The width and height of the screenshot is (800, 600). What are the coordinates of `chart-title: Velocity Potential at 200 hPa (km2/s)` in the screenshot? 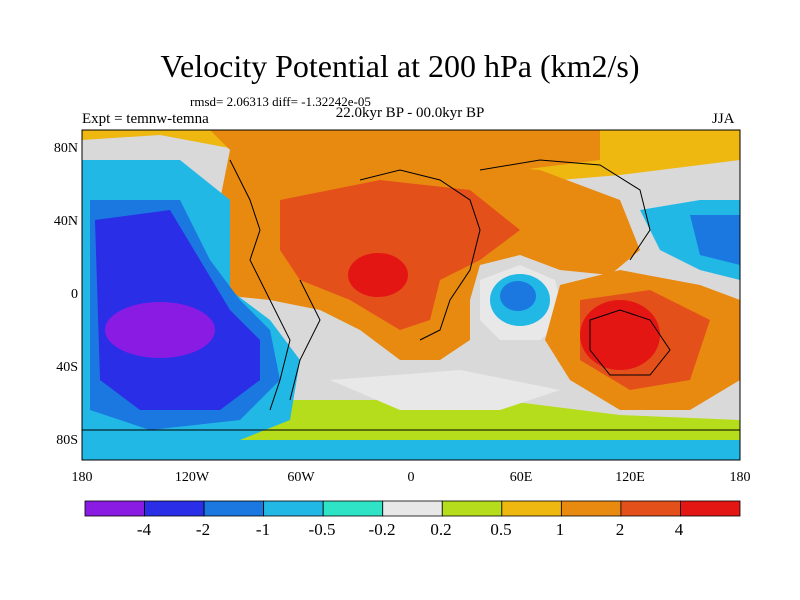 It's located at (400, 66).